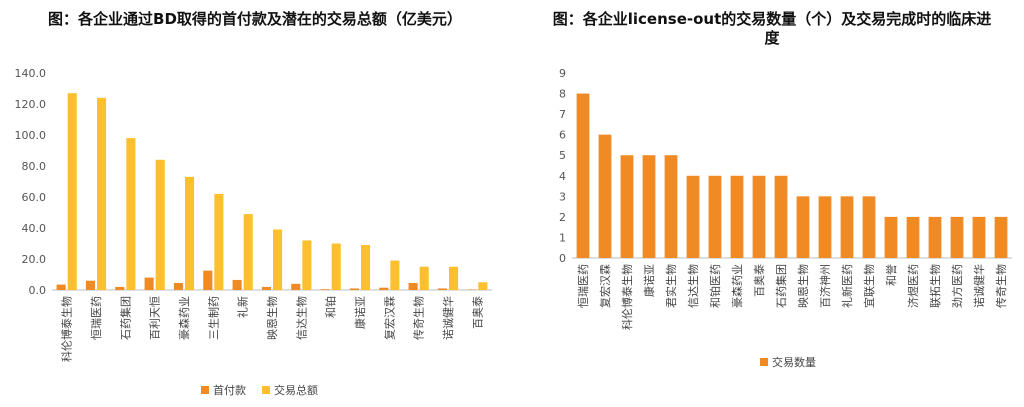 This screenshot has width=1024, height=407. I want to click on chart-left-category-label: 石药集团, so click(125, 318).